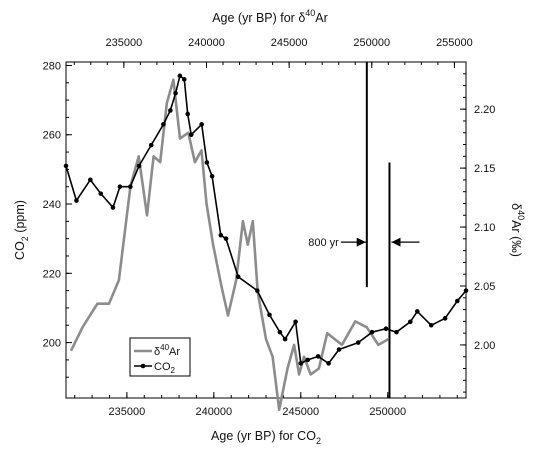 This screenshot has height=460, width=540. Describe the element at coordinates (52, 136) in the screenshot. I see `left-tick-label: 260` at that location.